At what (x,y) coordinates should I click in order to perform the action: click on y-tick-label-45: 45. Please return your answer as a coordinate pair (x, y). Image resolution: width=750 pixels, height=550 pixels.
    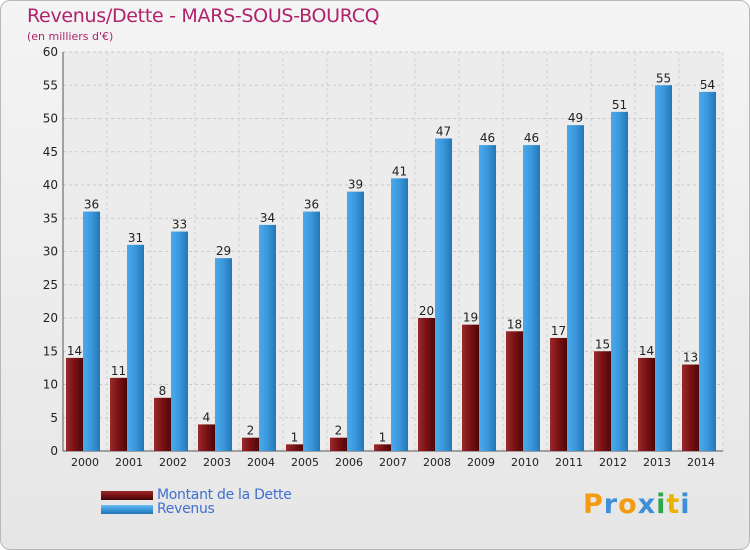
    Looking at the image, I should click on (50, 152).